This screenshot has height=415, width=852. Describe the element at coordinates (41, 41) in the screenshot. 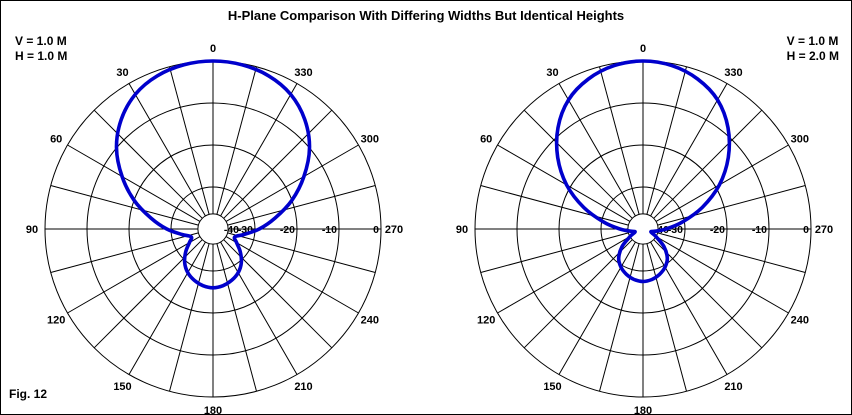

I see `annotation-left-v: V = 1.0 M` at that location.